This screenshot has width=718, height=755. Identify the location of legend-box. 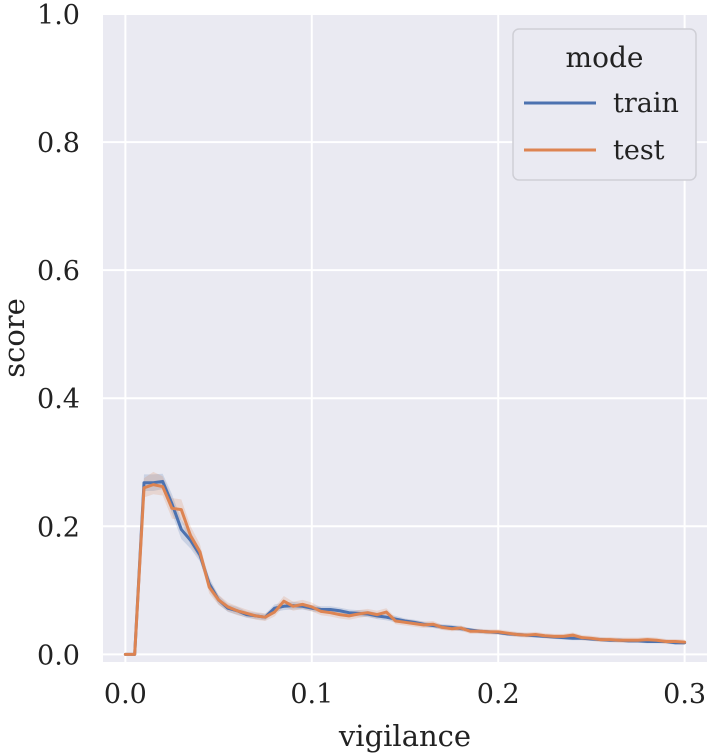
(604, 104).